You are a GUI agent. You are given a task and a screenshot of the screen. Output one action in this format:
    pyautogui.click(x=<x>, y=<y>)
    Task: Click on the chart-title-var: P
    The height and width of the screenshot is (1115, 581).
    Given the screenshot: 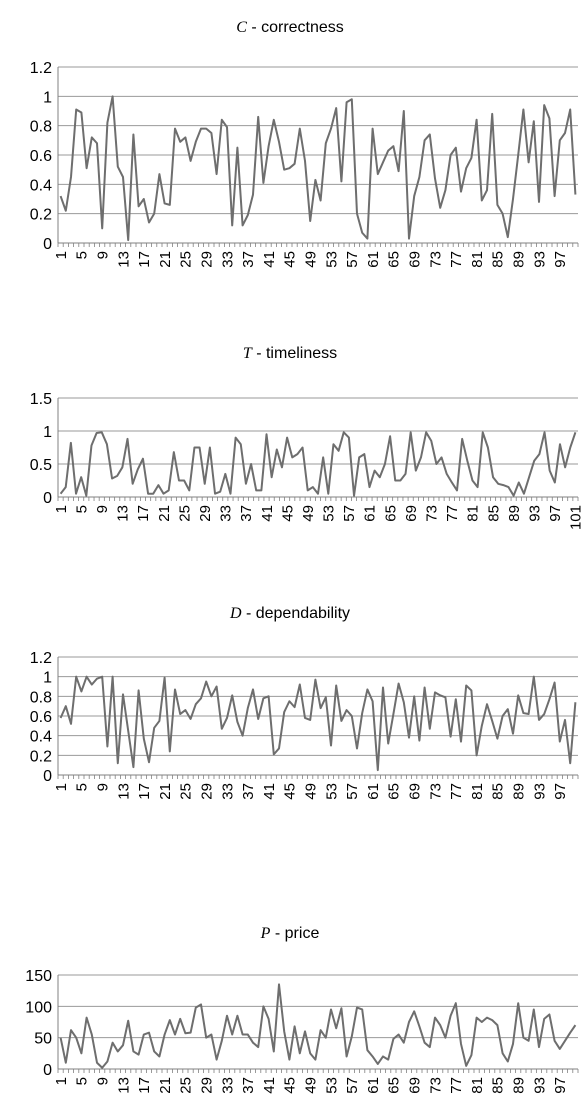 What is the action you would take?
    pyautogui.click(x=265, y=933)
    